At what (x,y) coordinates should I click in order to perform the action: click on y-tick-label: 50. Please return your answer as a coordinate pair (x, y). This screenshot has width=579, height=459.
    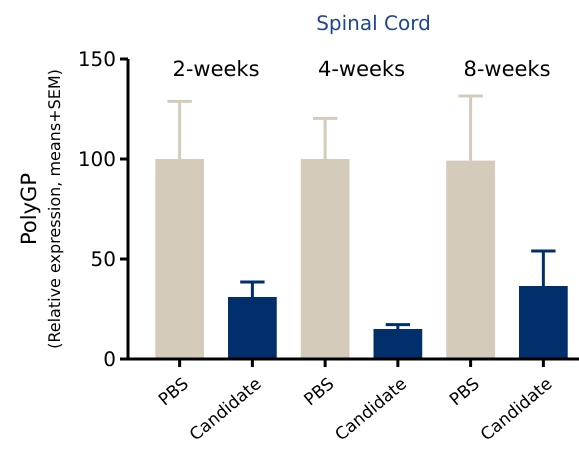
    Looking at the image, I should click on (103, 259).